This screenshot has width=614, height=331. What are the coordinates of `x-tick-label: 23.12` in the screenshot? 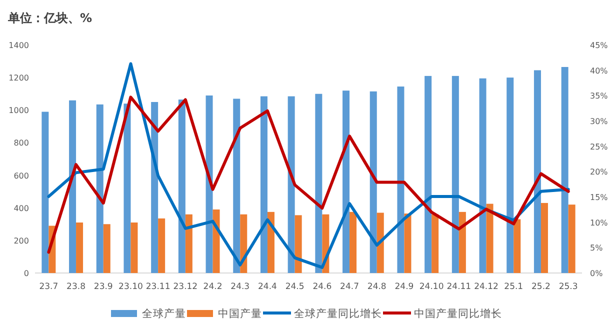 It's located at (185, 287).